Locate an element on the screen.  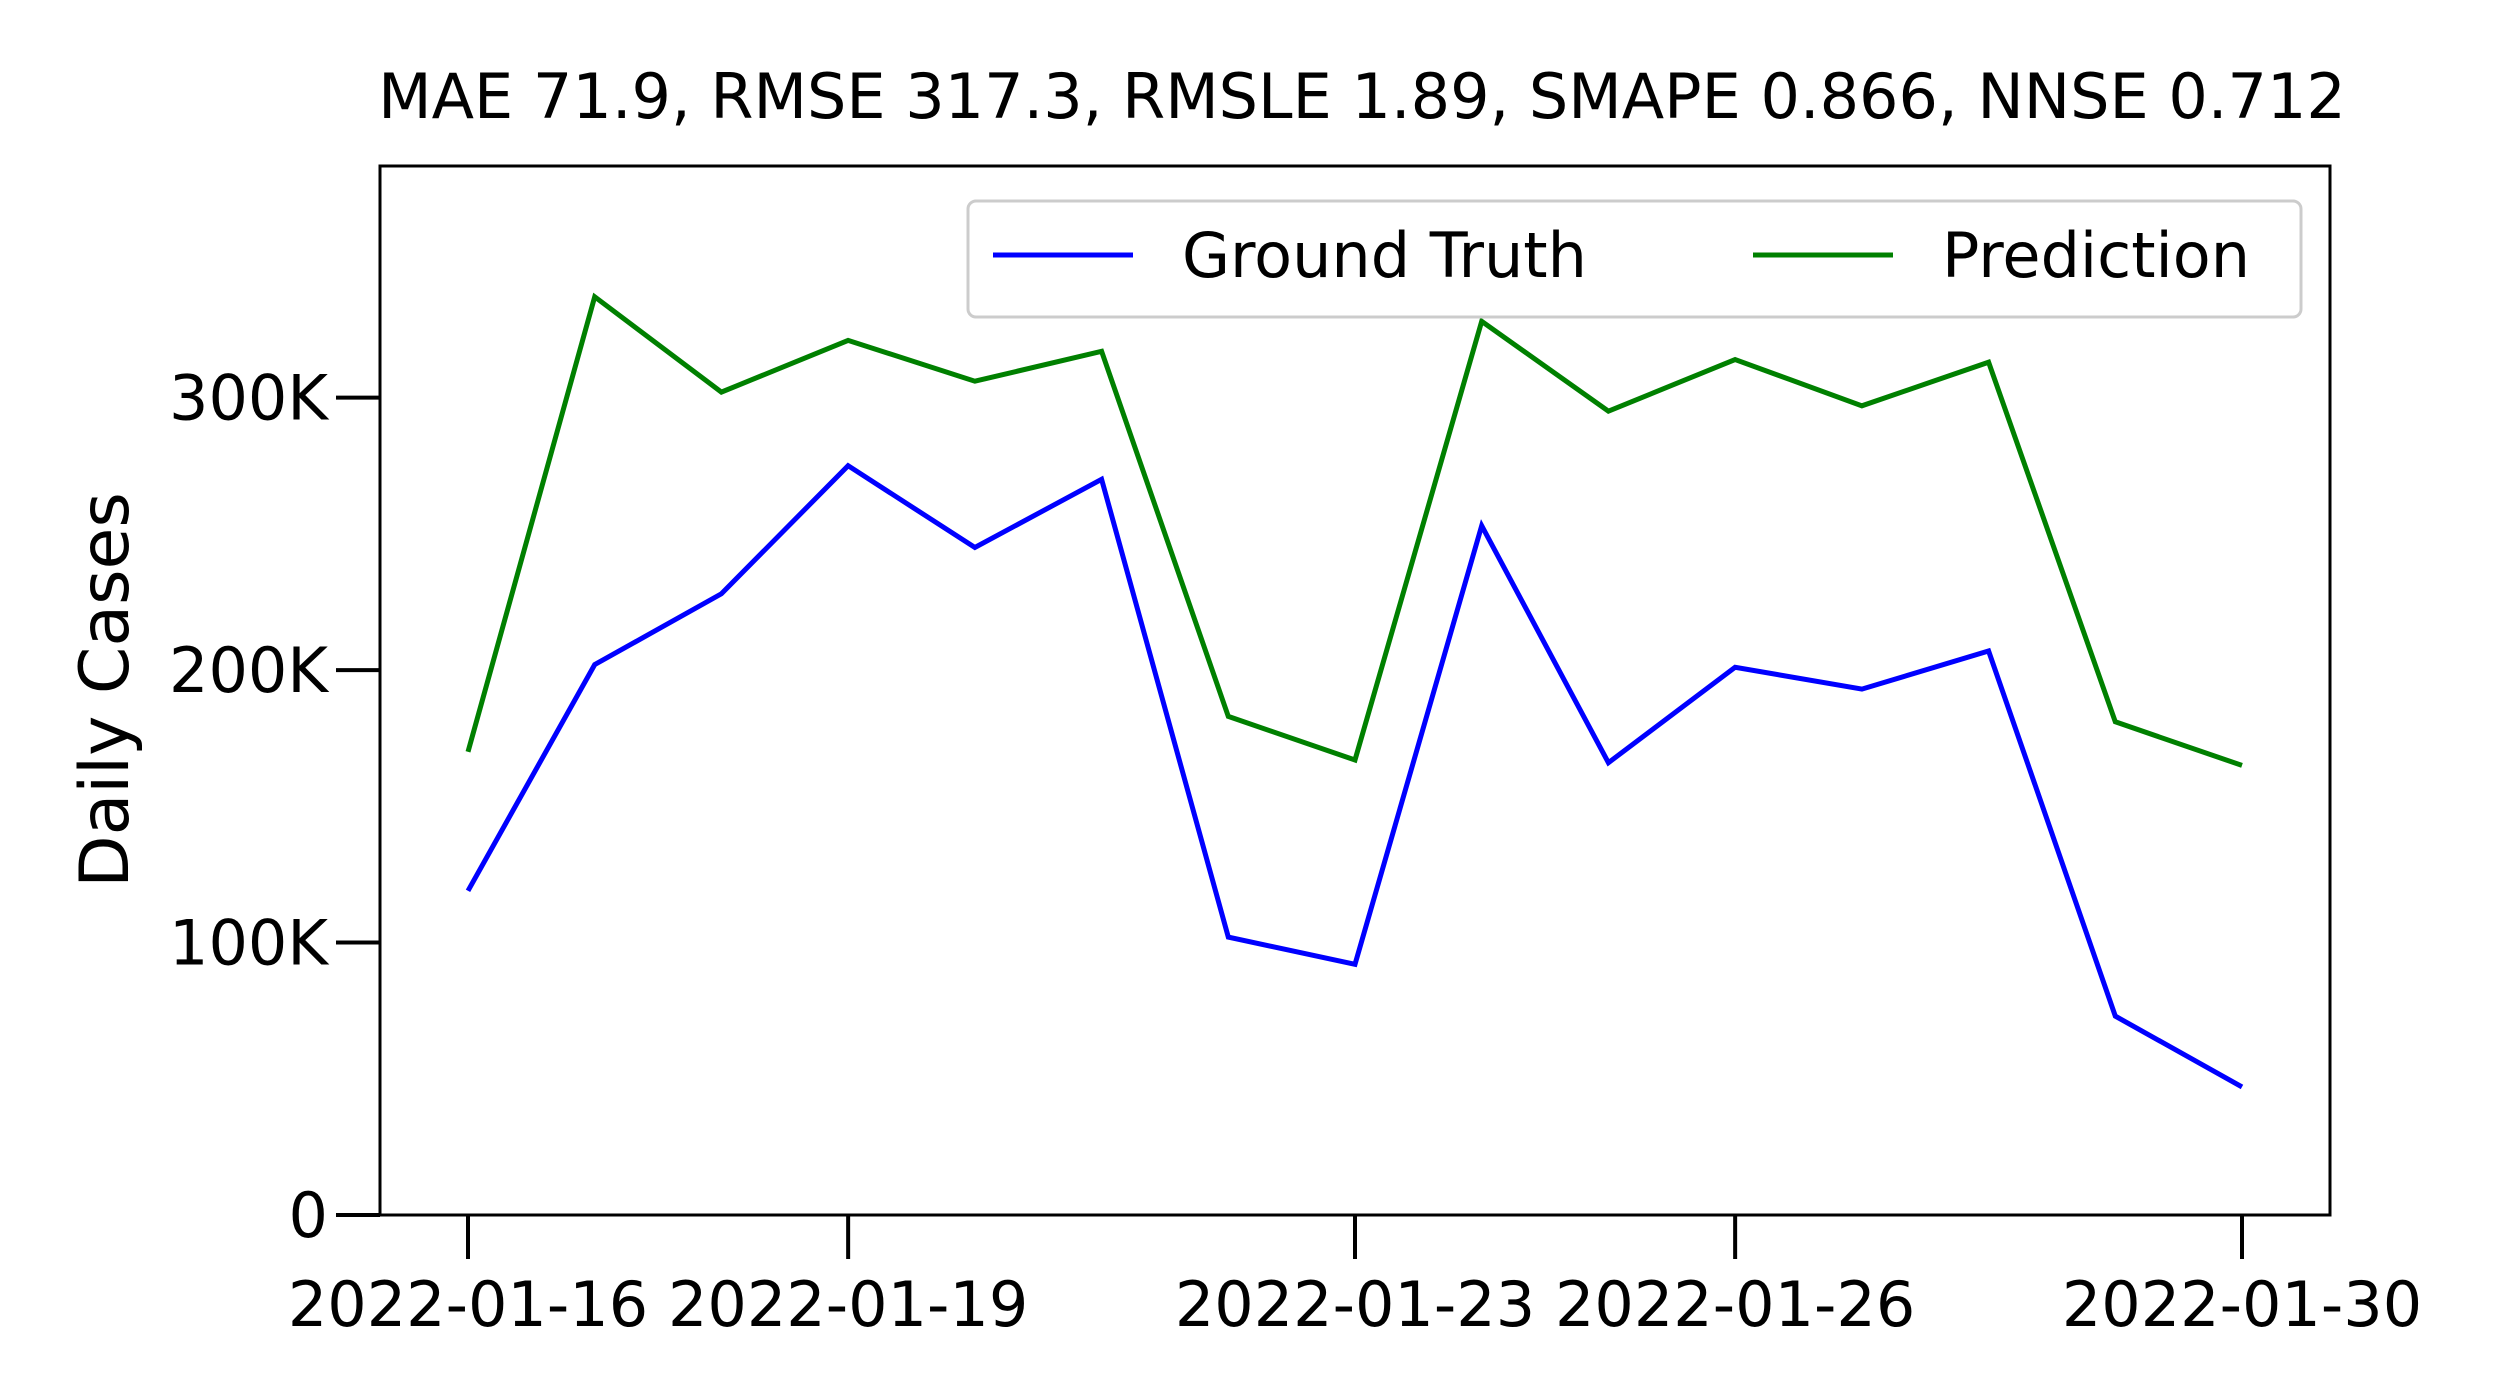
legend-label-2: Prediction is located at coordinates (2096, 255).